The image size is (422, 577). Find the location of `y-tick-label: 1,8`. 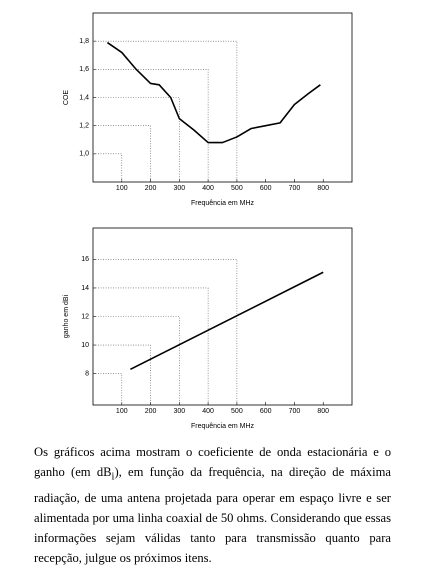

y-tick-label: 1,8 is located at coordinates (84, 41).